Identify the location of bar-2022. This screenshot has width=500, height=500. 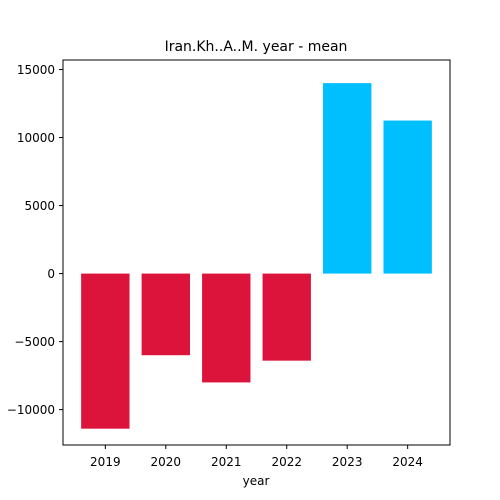
(287, 317).